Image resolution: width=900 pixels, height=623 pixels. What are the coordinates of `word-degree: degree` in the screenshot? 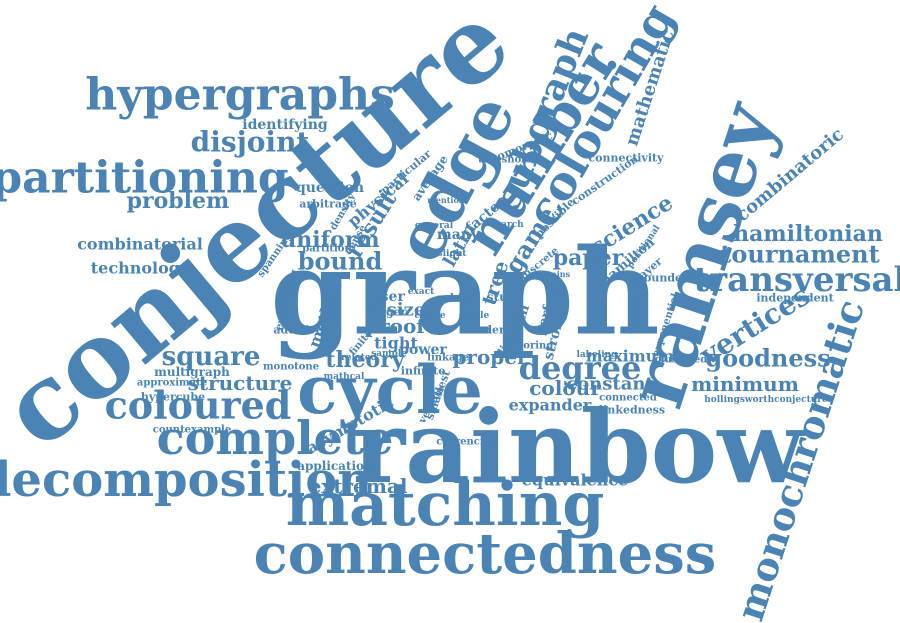 It's located at (580, 368).